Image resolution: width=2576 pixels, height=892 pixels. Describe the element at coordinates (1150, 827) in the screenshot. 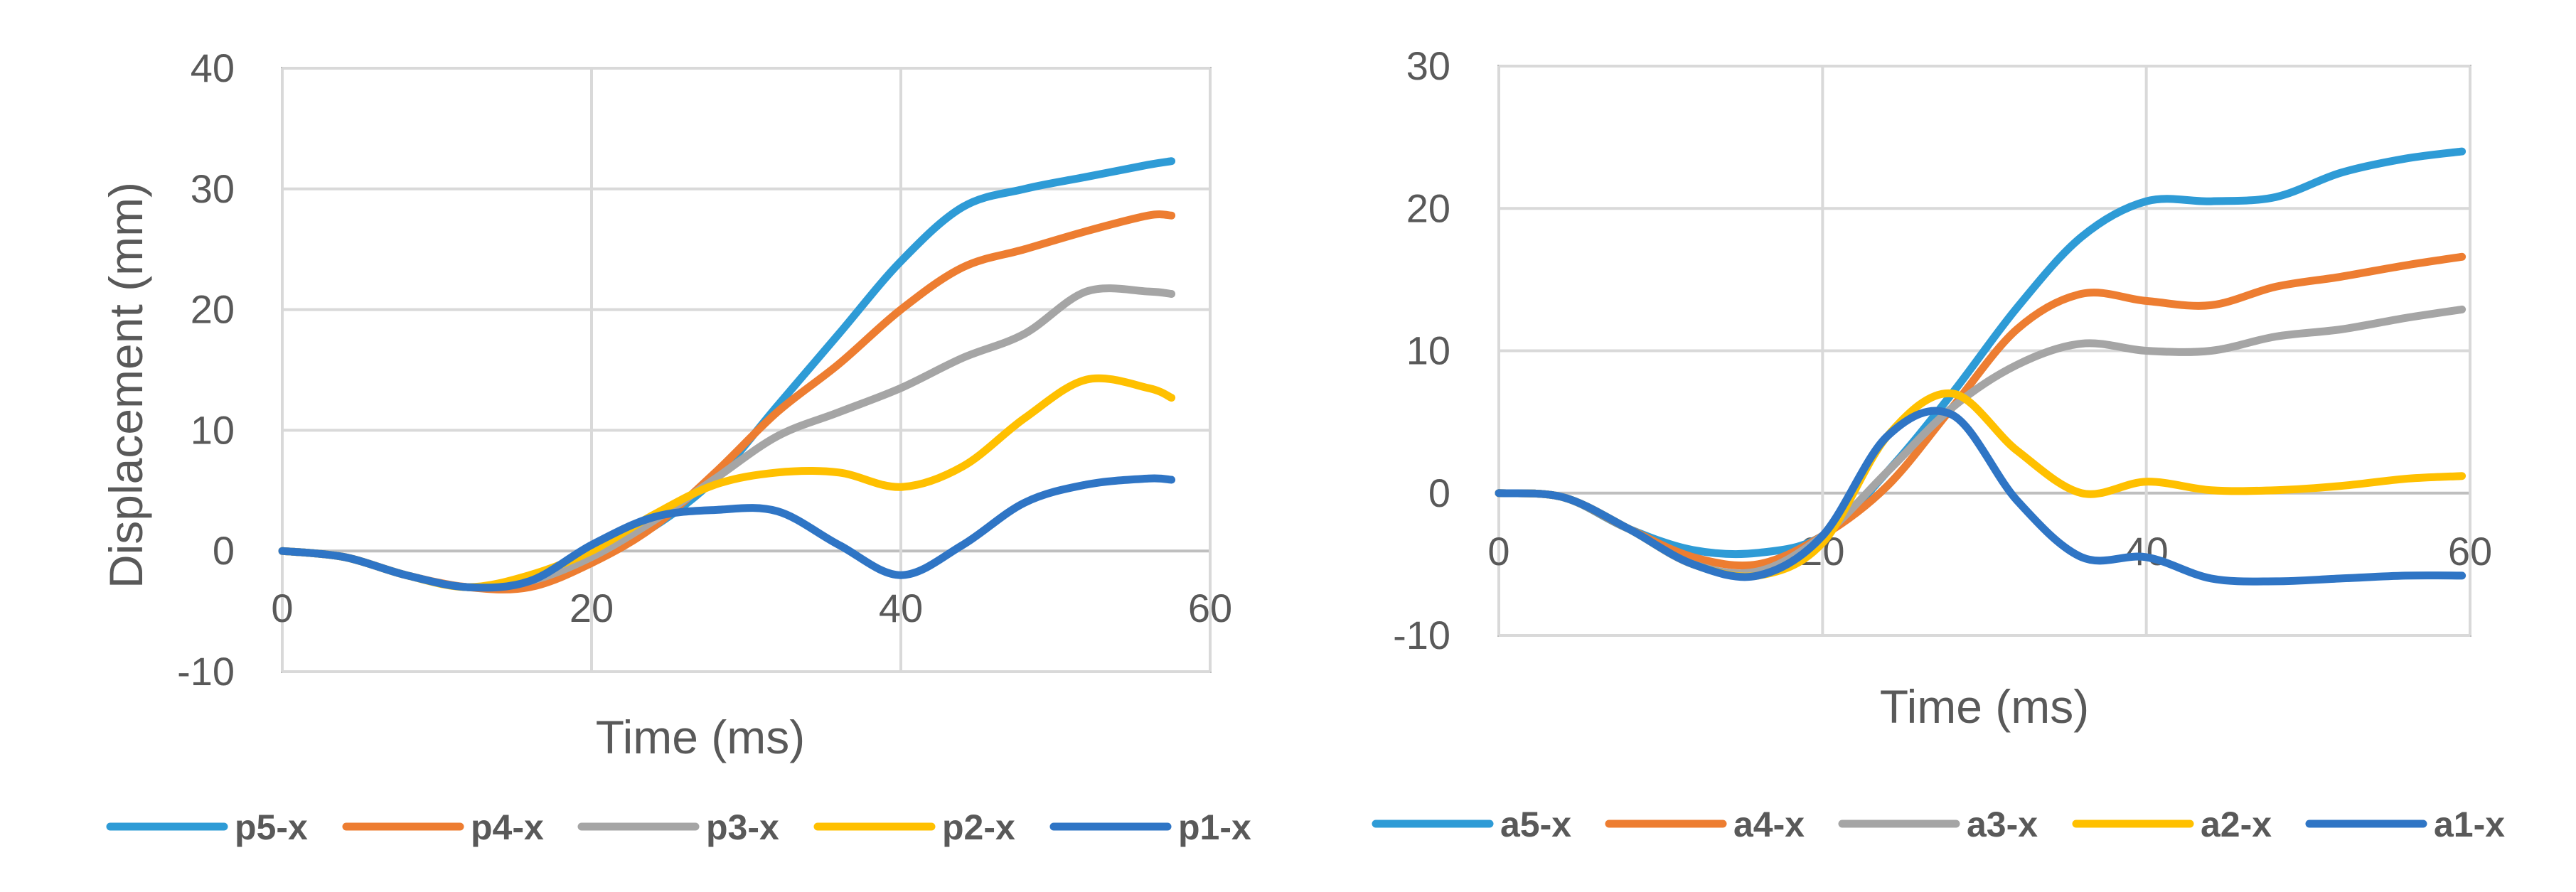

I see `legend-item: p1-x` at that location.